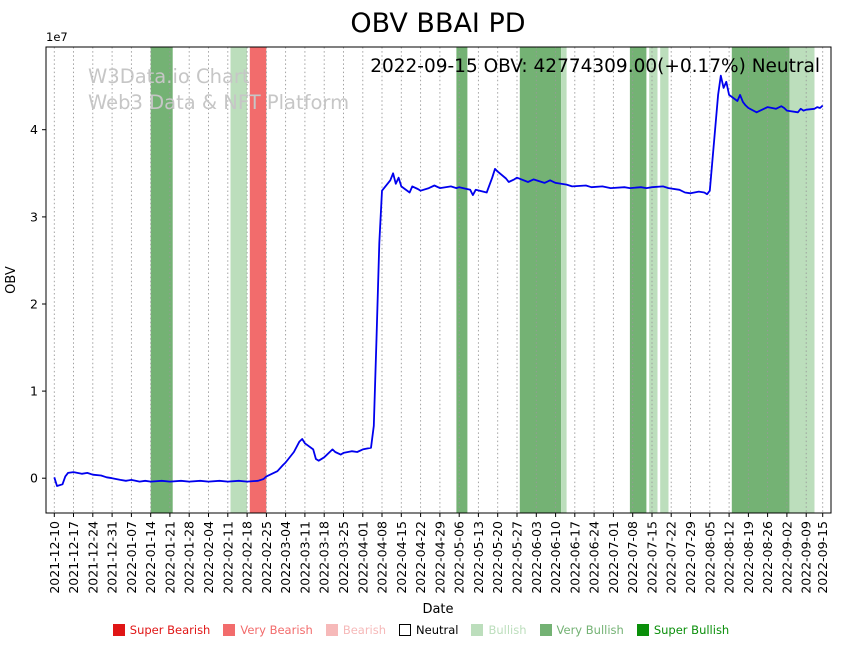 Image resolution: width=842 pixels, height=646 pixels. What do you see at coordinates (477, 630) in the screenshot?
I see `legend-swatch-bullish` at bounding box center [477, 630].